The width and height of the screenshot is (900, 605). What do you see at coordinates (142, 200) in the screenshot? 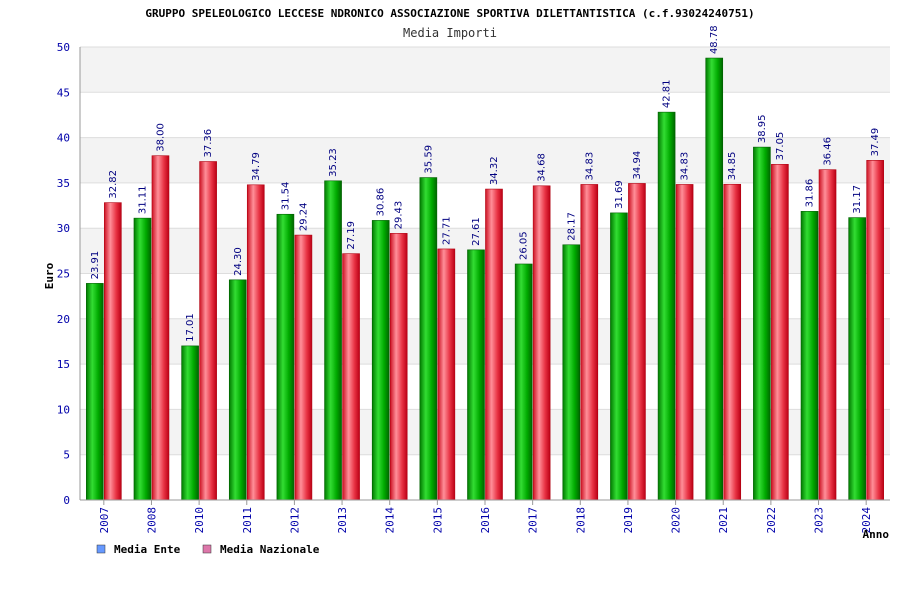
I see `data-label: 31.11` at bounding box center [142, 200].